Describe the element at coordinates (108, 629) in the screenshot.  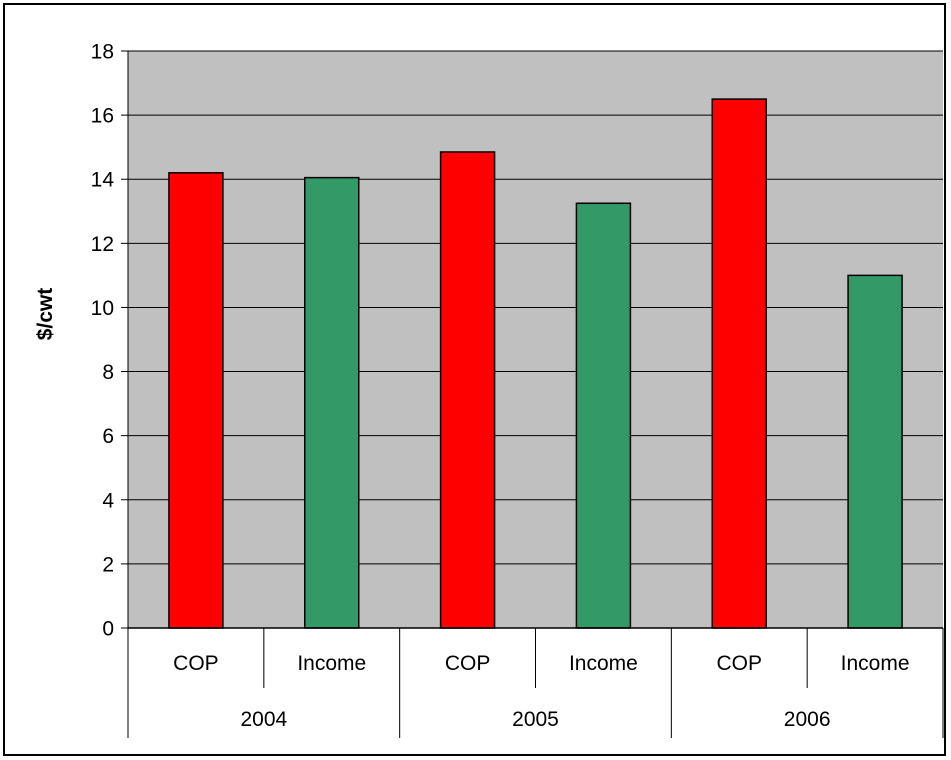
I see `y-tick-label: 0` at that location.